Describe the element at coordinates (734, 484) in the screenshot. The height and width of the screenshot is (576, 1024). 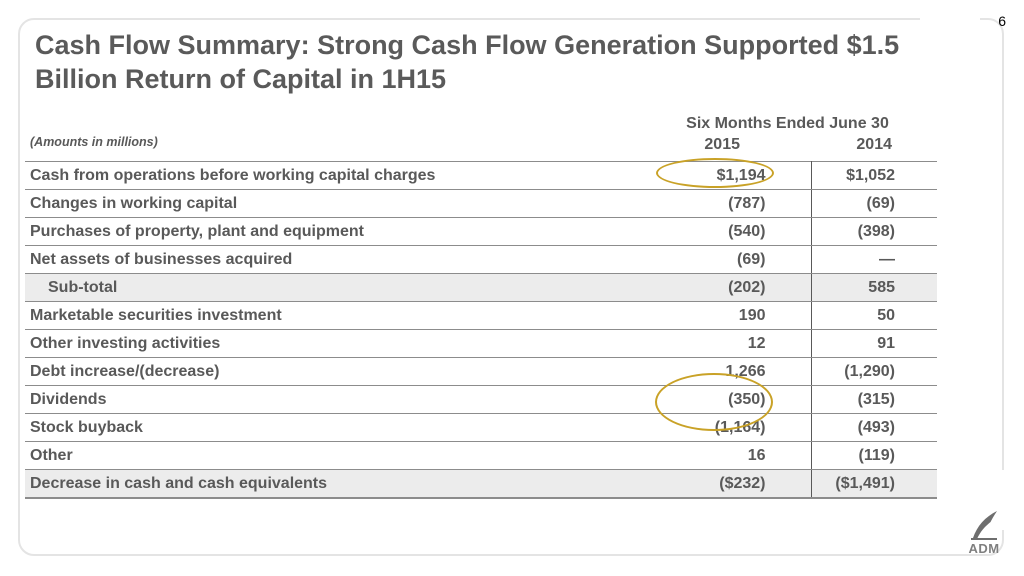
I see `value-2015: ($232)` at that location.